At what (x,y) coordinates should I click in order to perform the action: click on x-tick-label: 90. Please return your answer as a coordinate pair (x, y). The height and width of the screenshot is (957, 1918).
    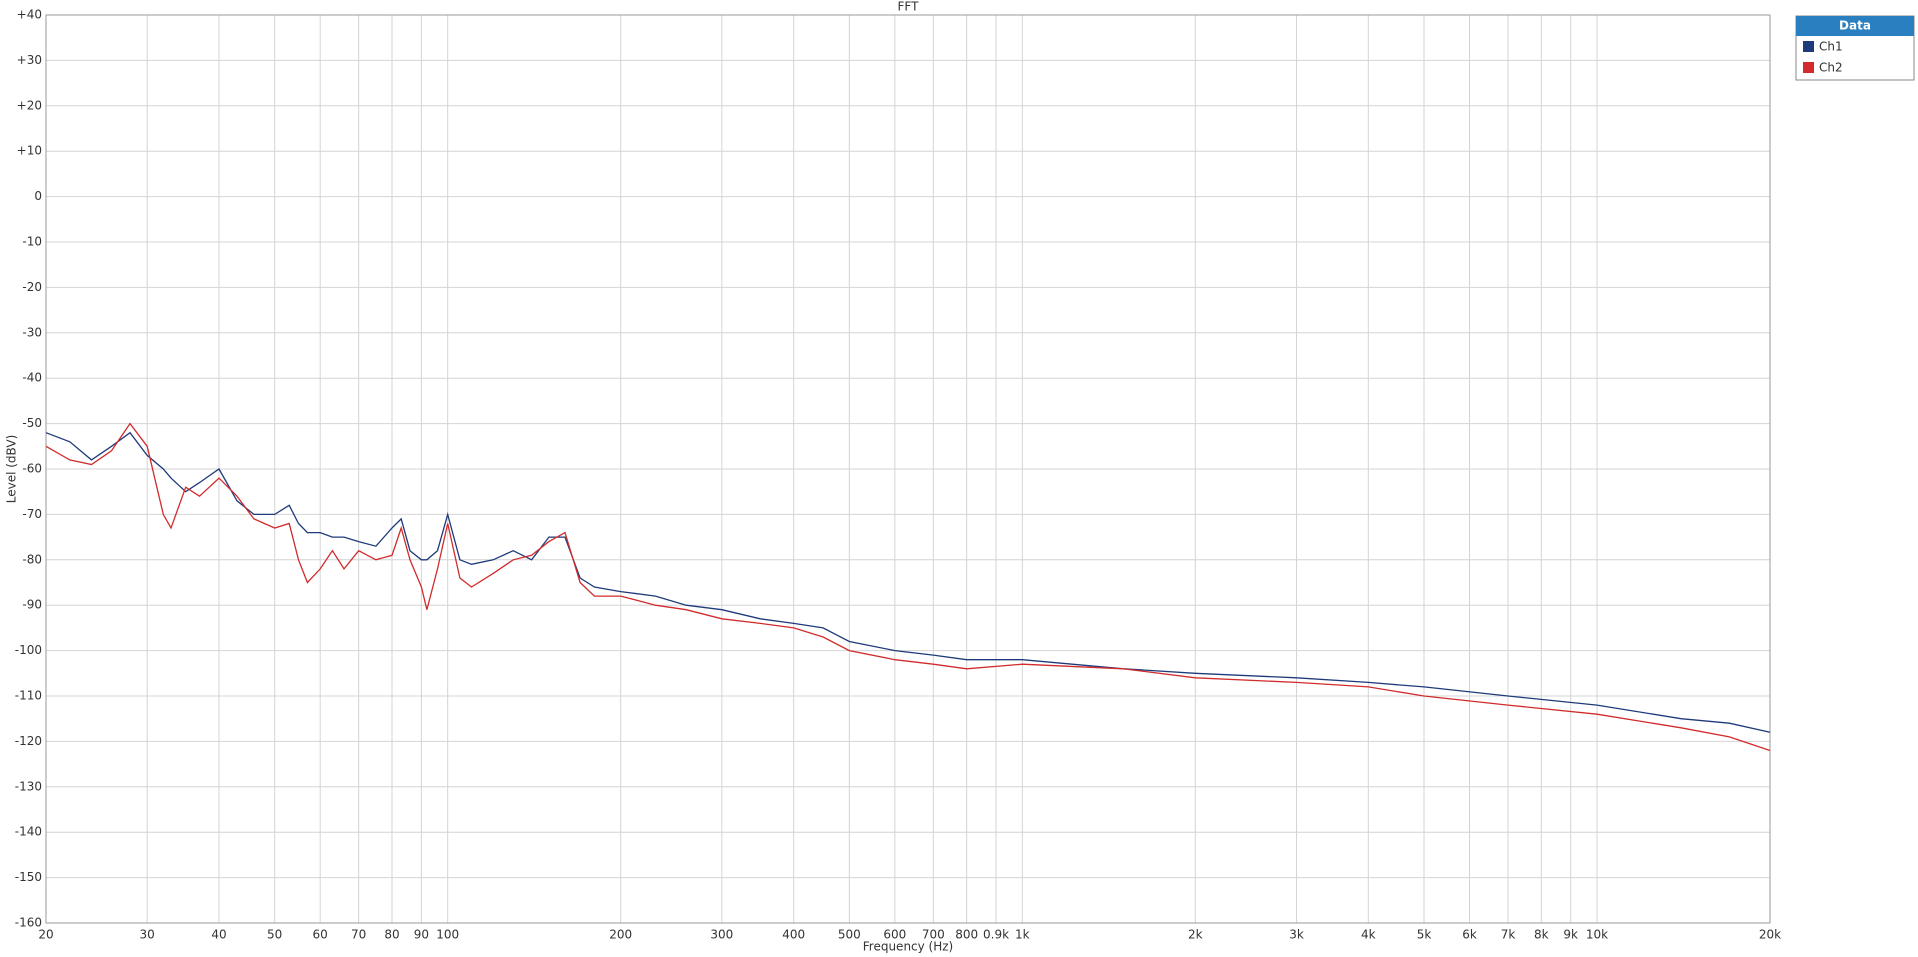
    Looking at the image, I should click on (421, 935).